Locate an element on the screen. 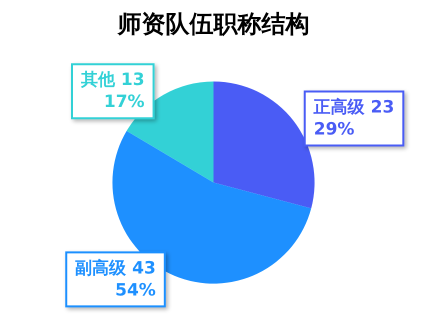 This screenshot has height=326, width=427. slice-label: 正高级 23 29% is located at coordinates (353, 118).